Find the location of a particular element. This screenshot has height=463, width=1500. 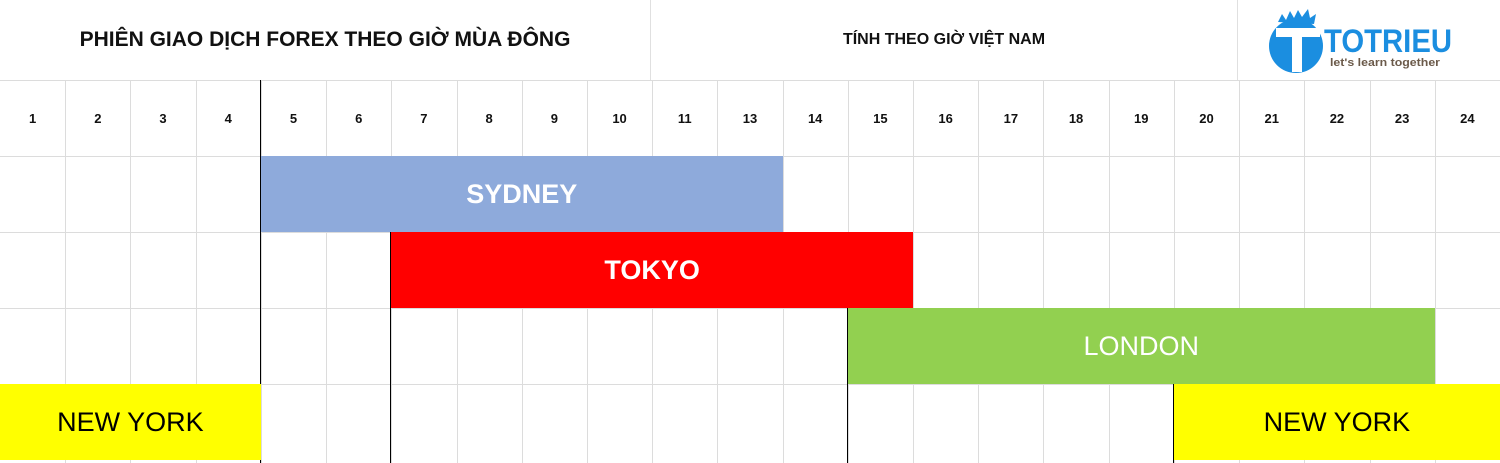

hour-label: 6 is located at coordinates (359, 118).